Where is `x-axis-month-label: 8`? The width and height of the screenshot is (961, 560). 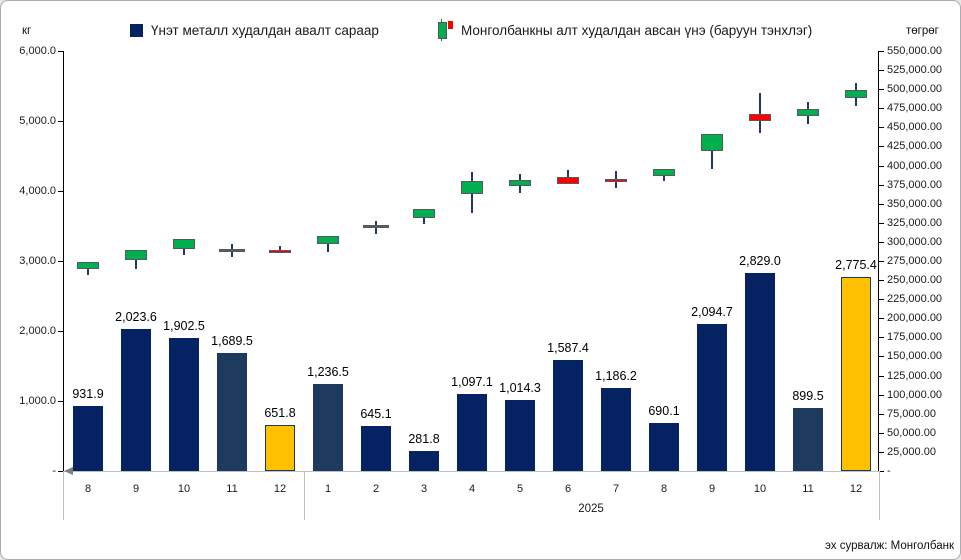
x-axis-month-label: 8 is located at coordinates (88, 489).